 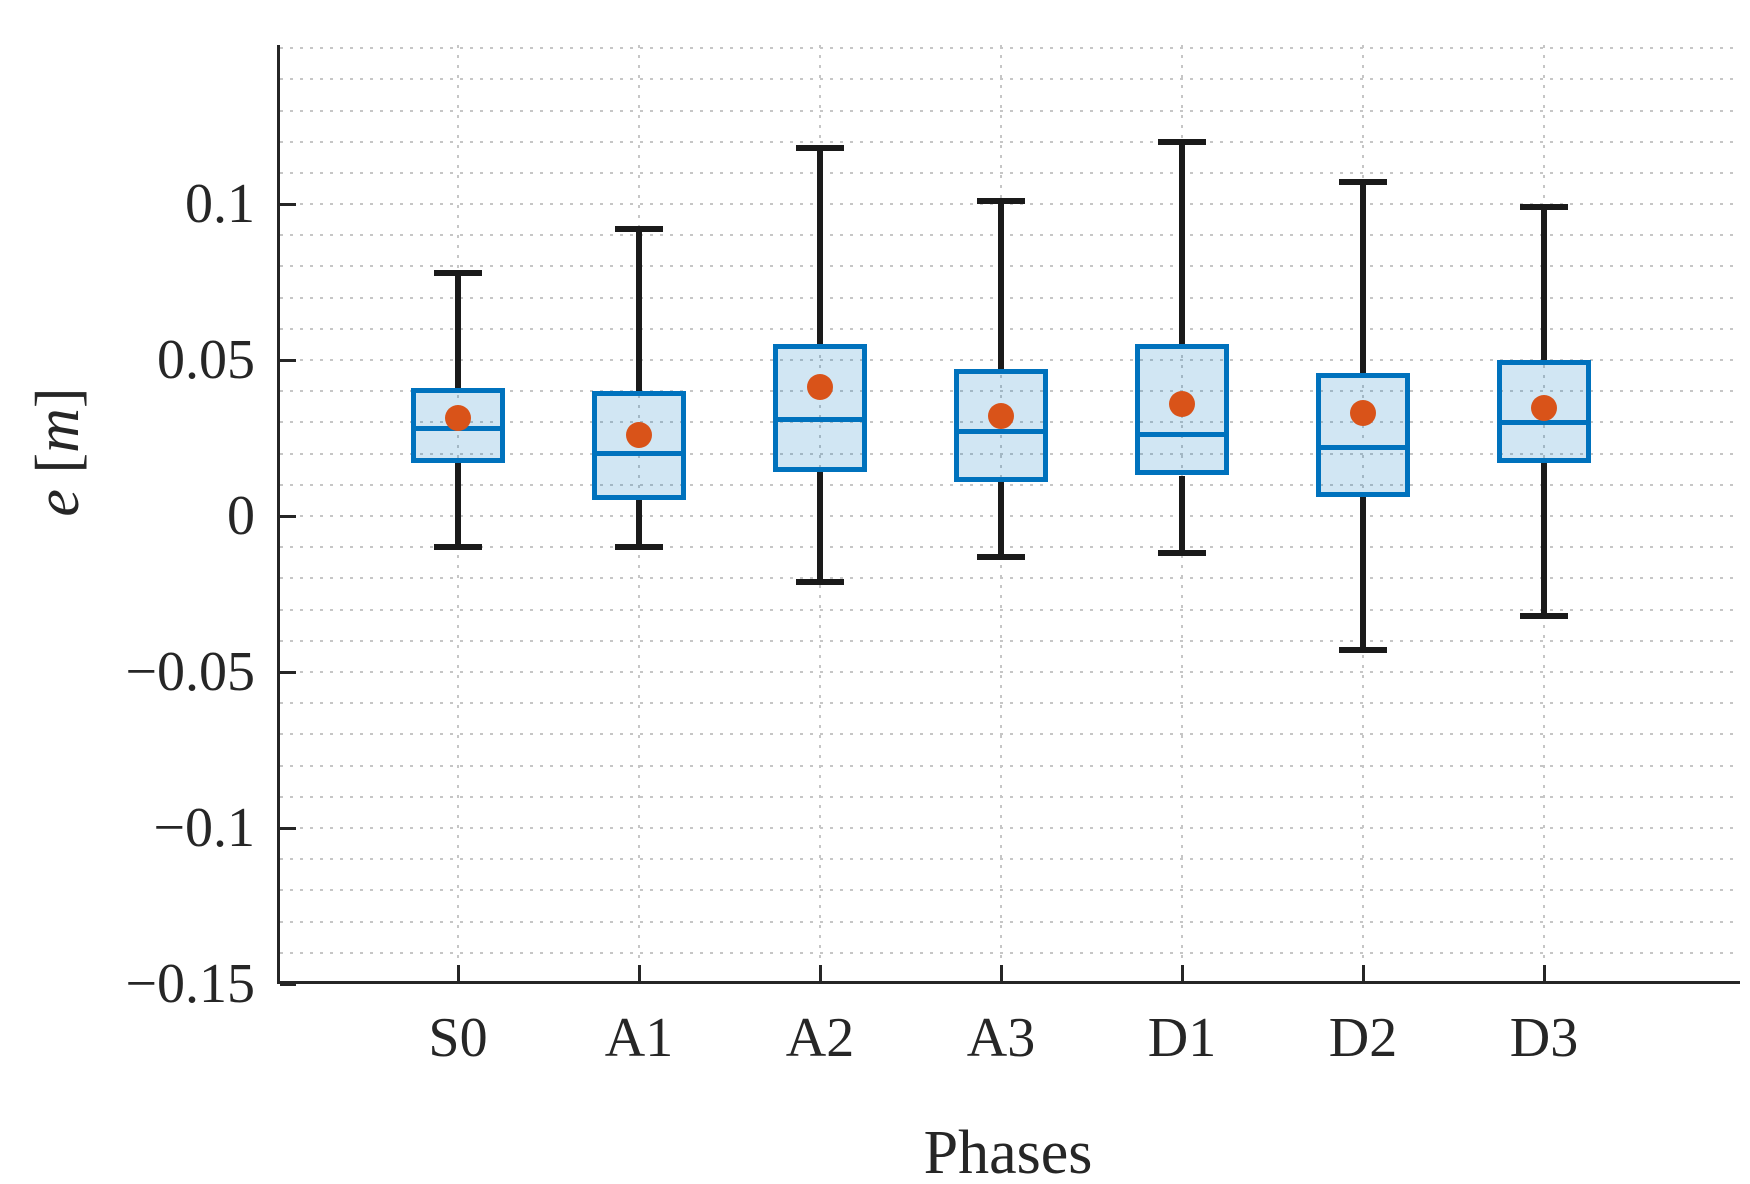 I want to click on mean-marker-S0, so click(x=458, y=417).